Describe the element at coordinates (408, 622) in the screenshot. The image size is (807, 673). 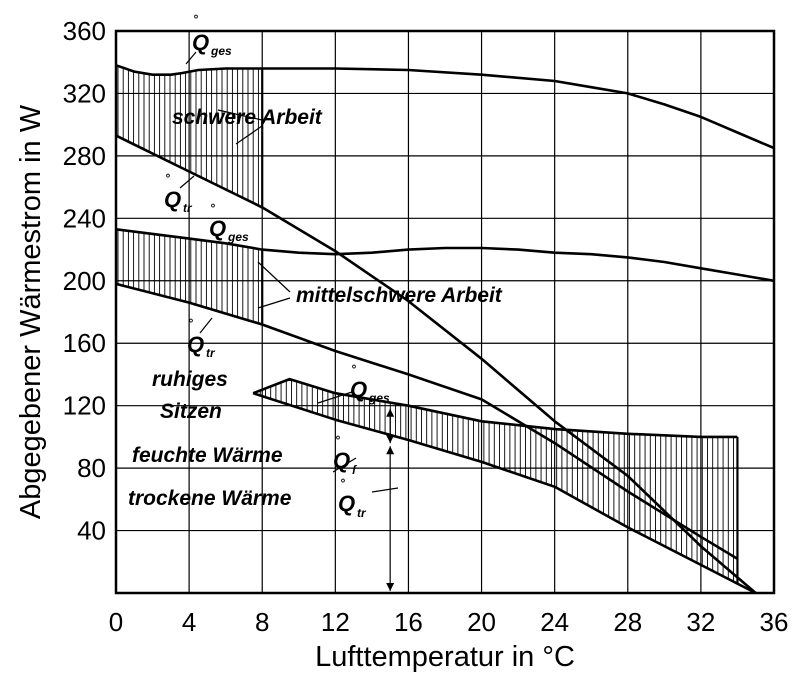
I see `x-tick-label: 16` at that location.